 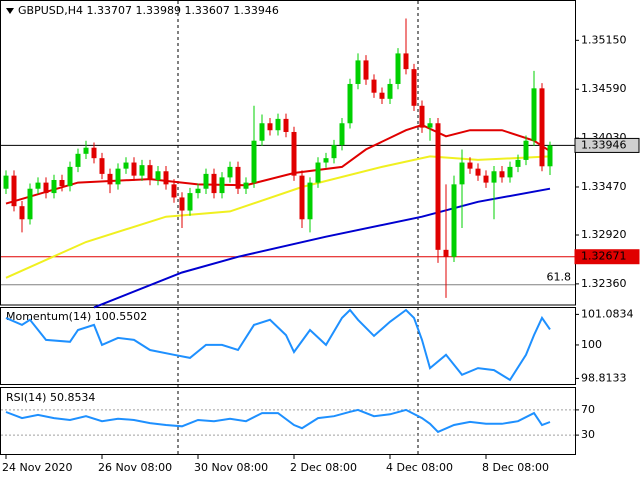 I want to click on rsi-pane-frame, so click(x=288, y=421).